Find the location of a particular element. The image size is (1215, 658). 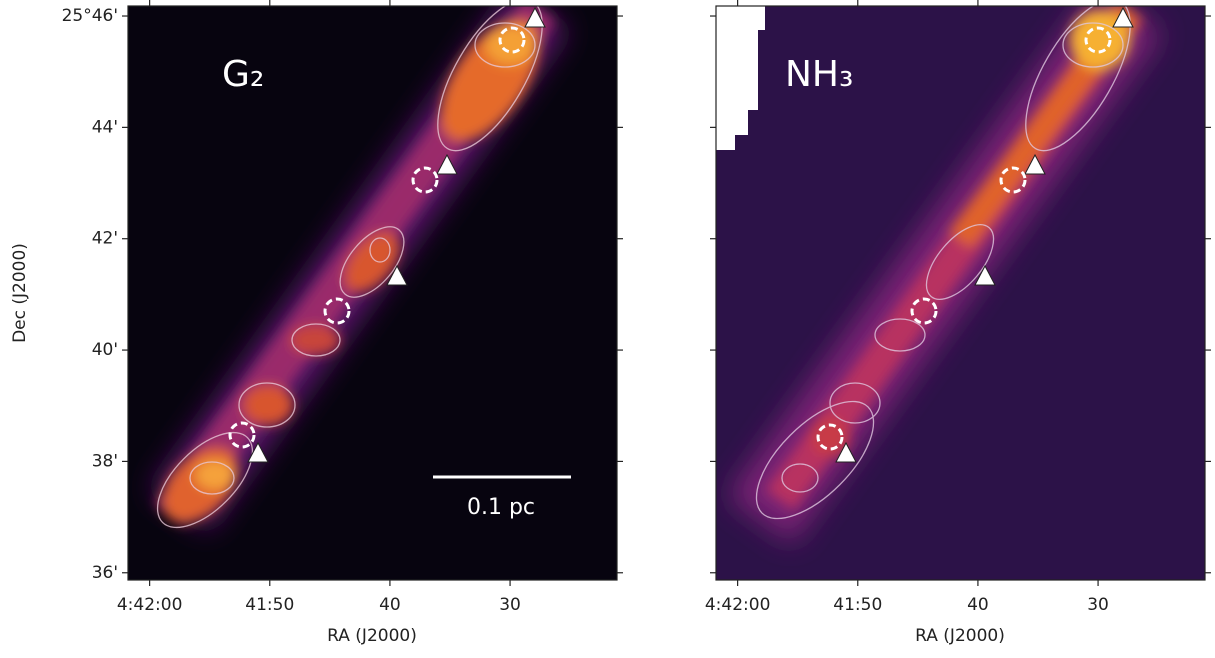

y-tick-label: 36' is located at coordinates (105, 573).